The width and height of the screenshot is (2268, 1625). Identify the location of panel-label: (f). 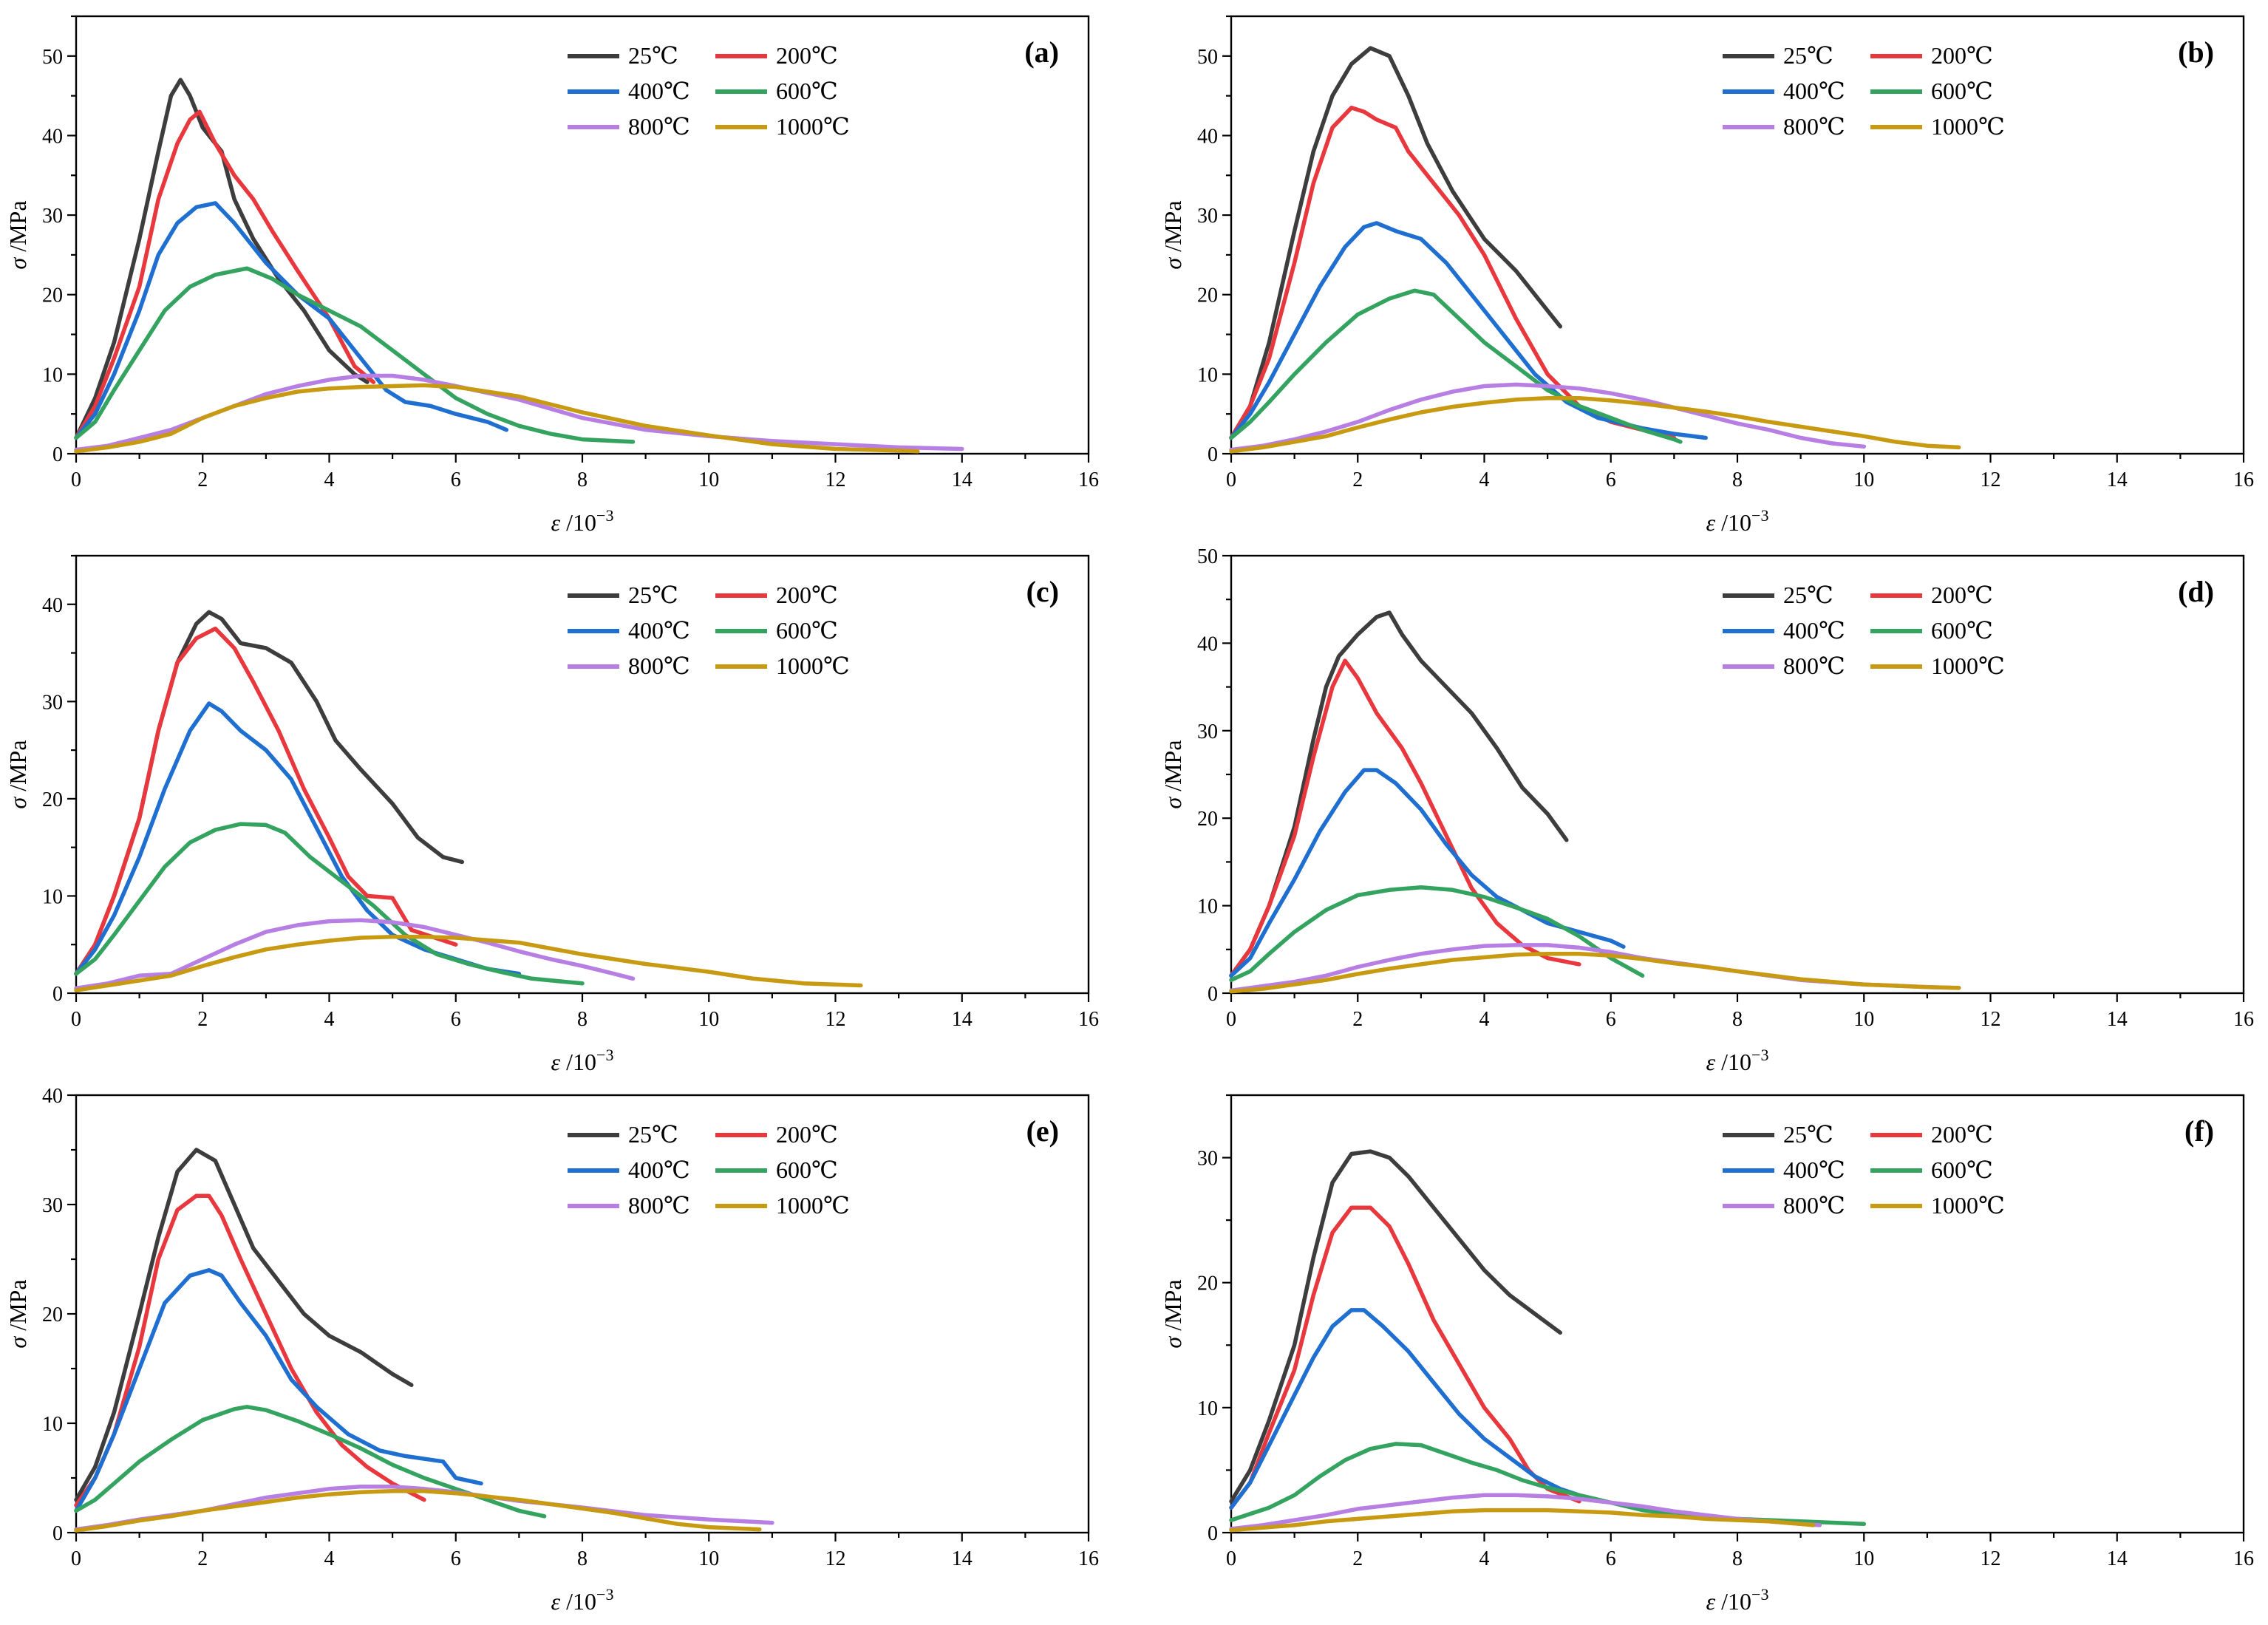
(2199, 1131).